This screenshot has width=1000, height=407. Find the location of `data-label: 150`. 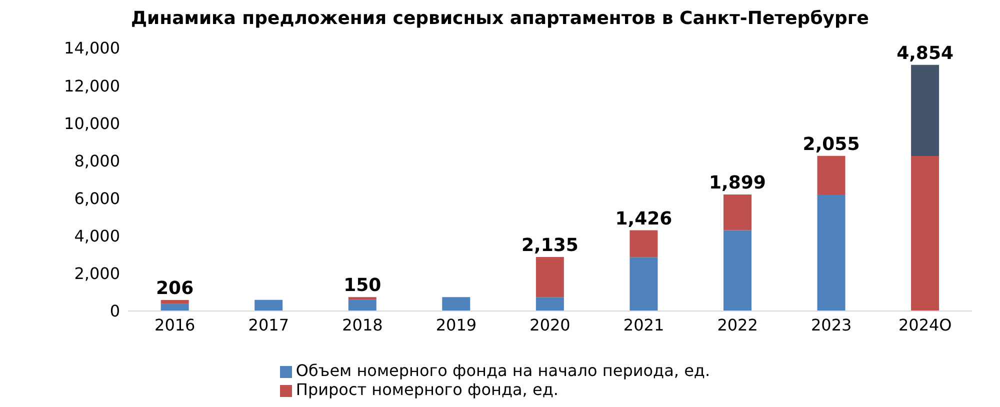

data-label: 150 is located at coordinates (363, 285).